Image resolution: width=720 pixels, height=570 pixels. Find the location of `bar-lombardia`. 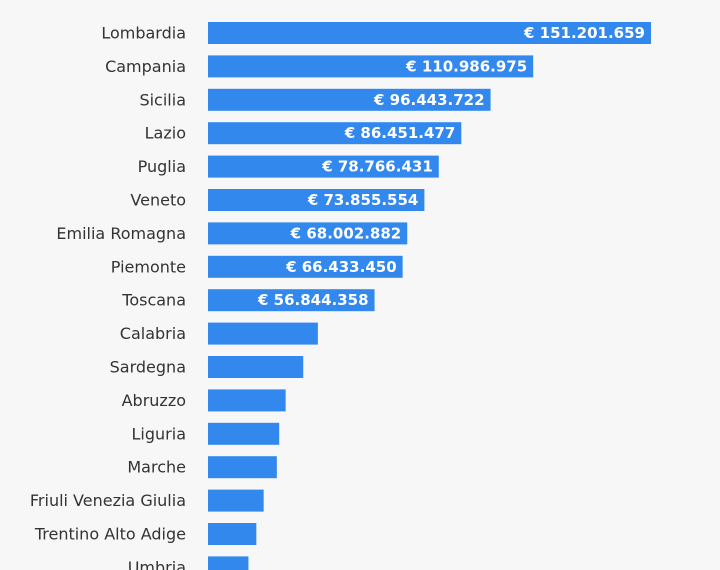

bar-lombardia is located at coordinates (429, 33).